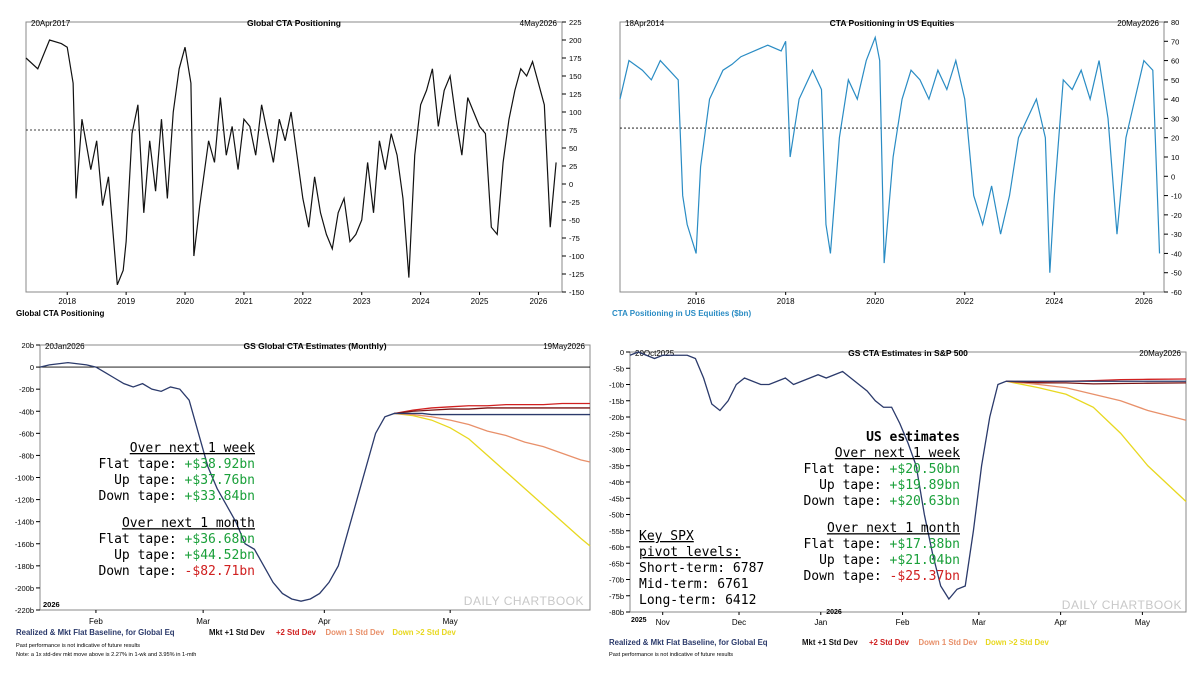 This screenshot has height=674, width=1199. Describe the element at coordinates (65, 346) in the screenshot. I see `start-date-label: 20Jan2026` at that location.